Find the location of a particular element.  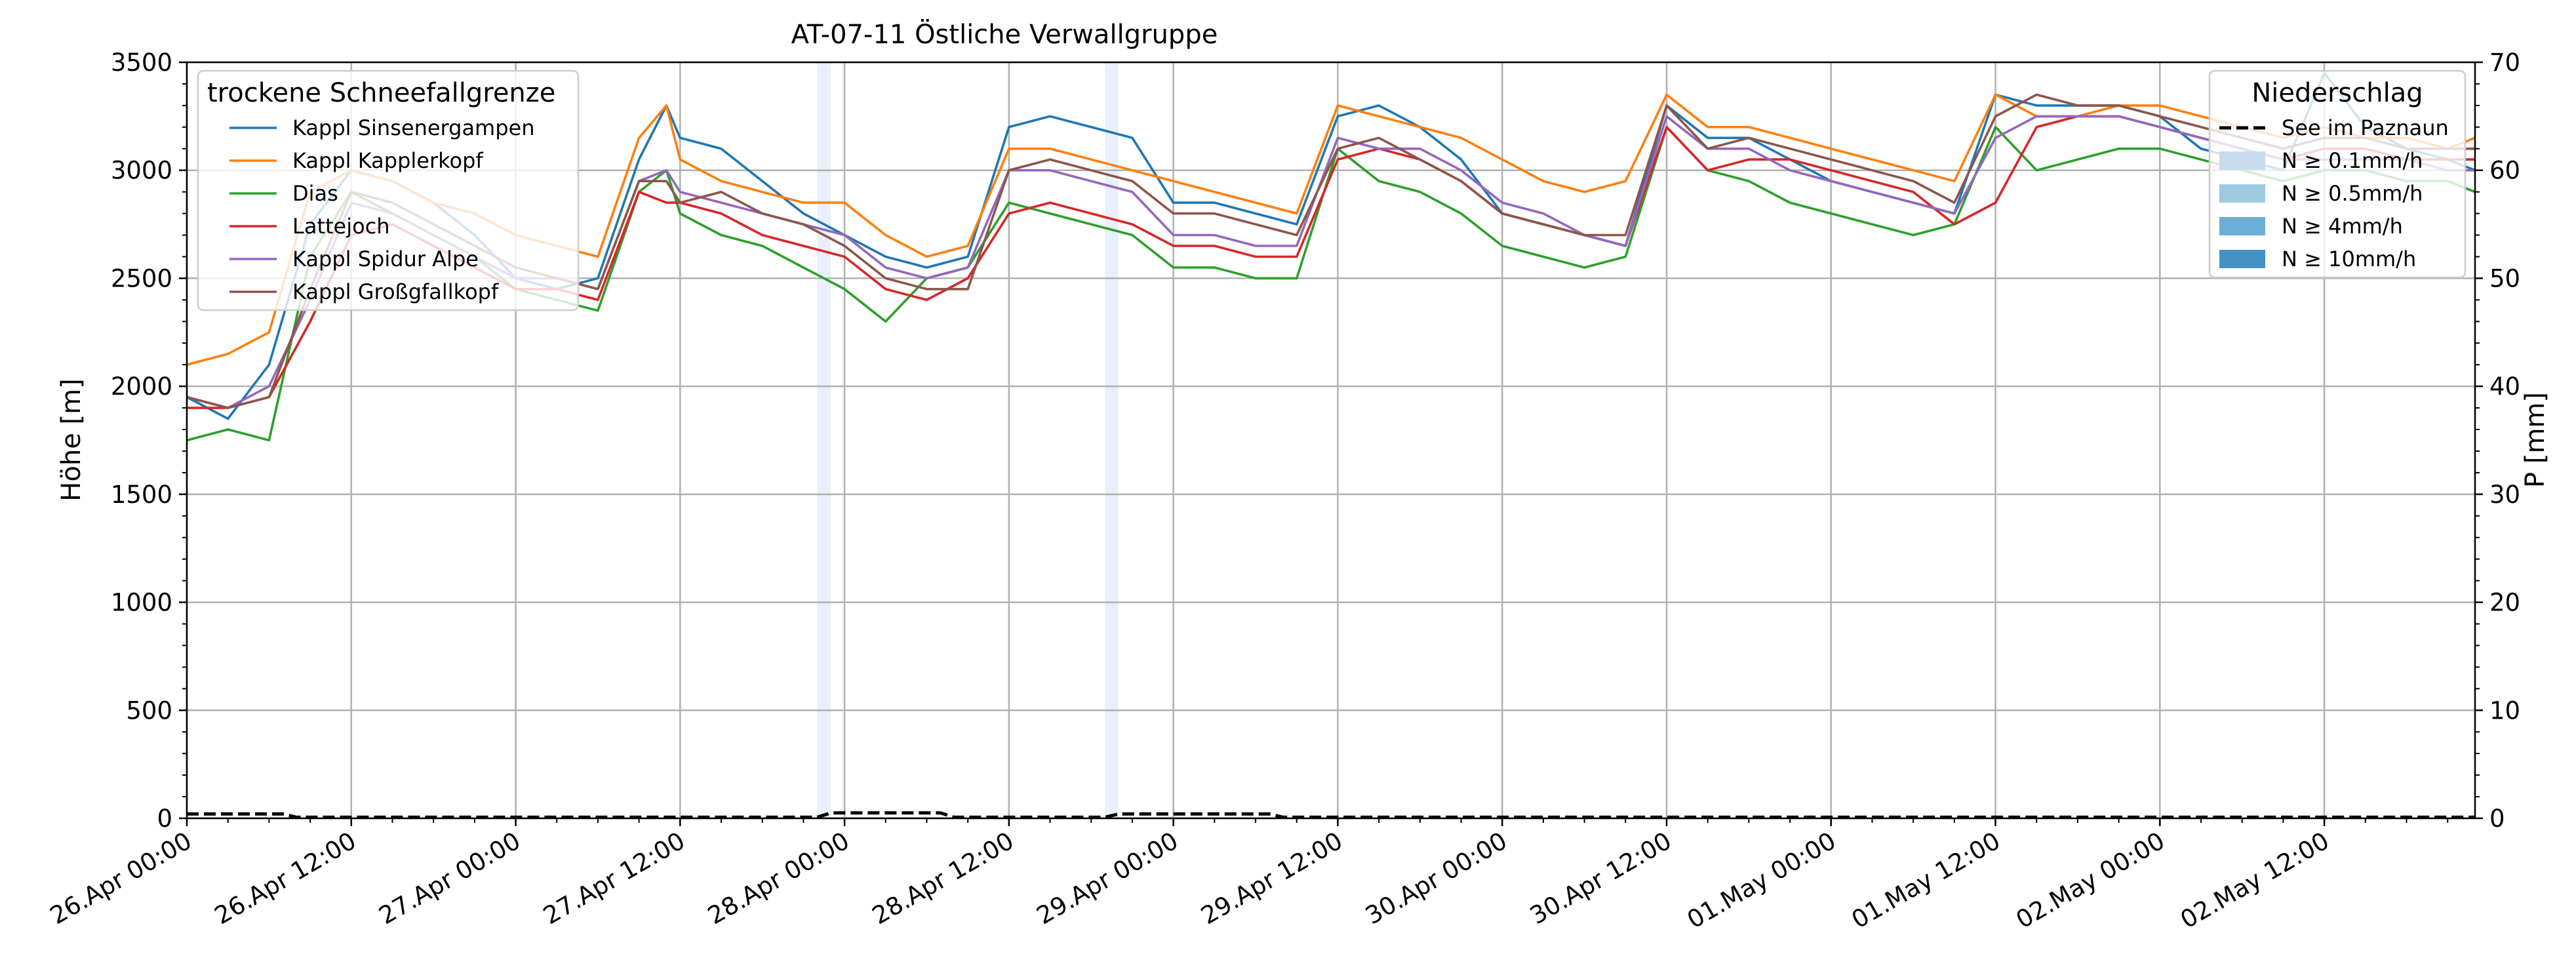

legend-label: Kappl Großgfallkopf is located at coordinates (395, 291).